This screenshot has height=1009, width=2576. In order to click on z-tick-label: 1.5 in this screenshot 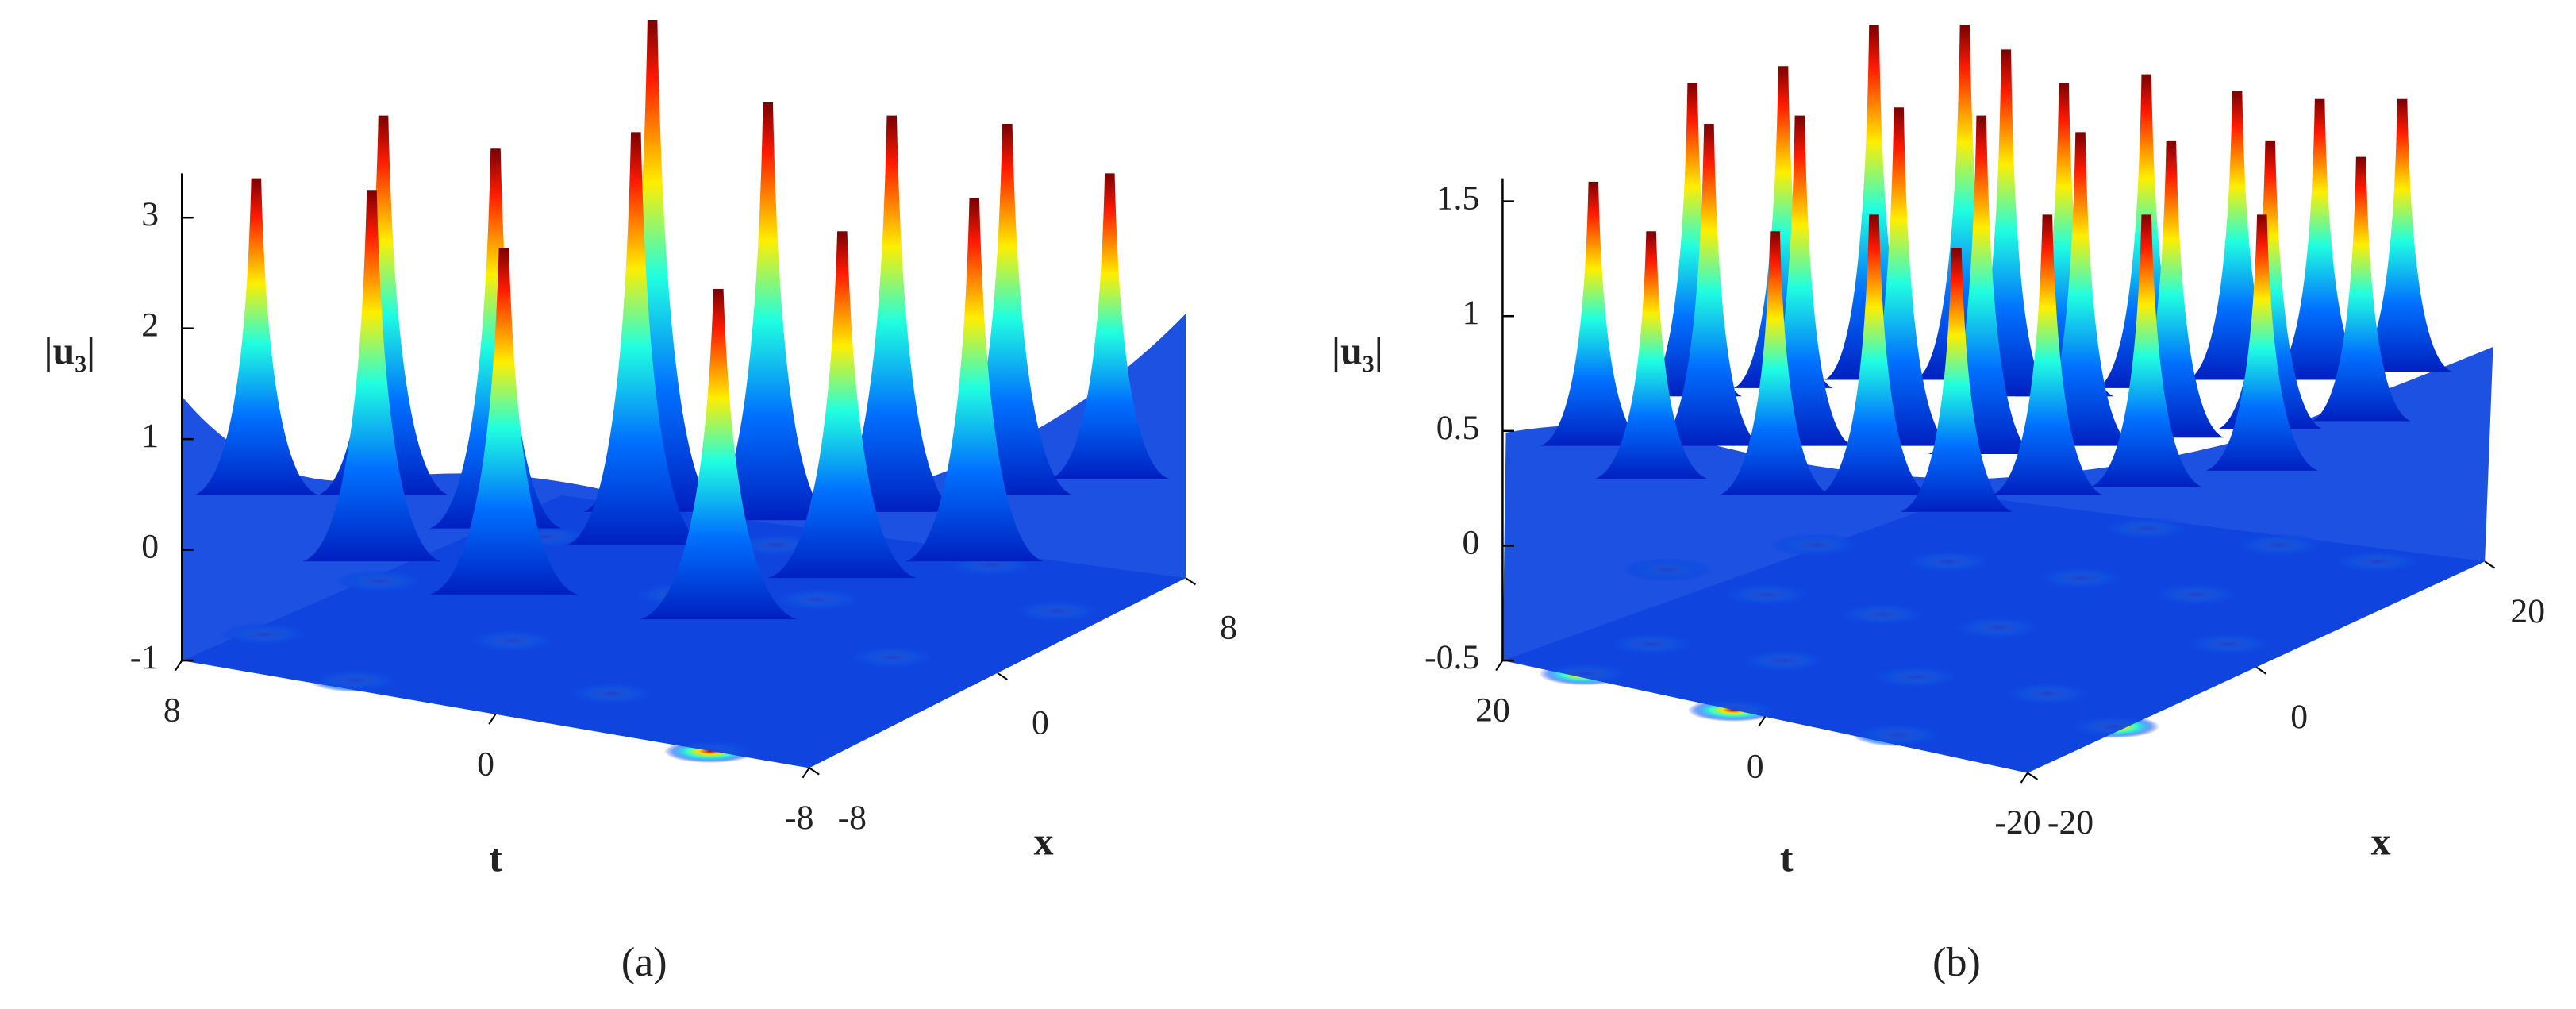, I will do `click(1458, 198)`.